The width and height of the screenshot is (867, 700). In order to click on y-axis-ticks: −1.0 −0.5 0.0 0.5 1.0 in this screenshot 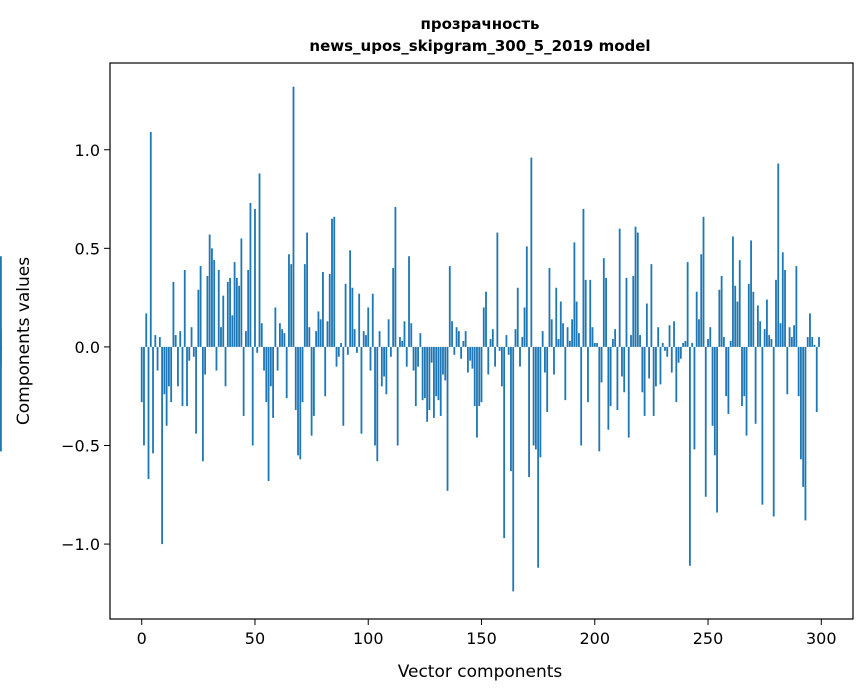, I will do `click(85, 347)`.